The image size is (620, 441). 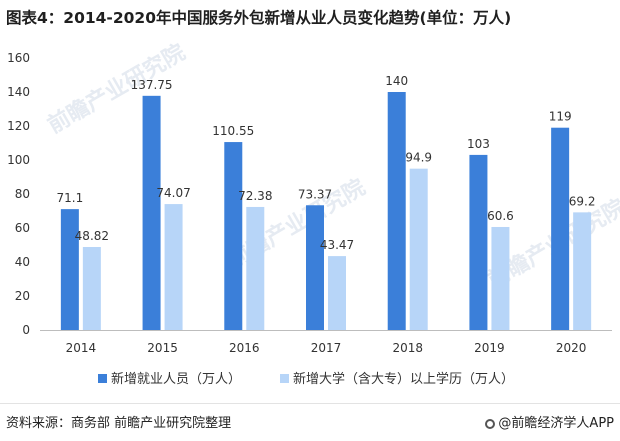 What do you see at coordinates (310, 422) in the screenshot?
I see `footer: 资料来源：商务部 前瞻产业研究院整理 @前瞻经济学人APP` at bounding box center [310, 422].